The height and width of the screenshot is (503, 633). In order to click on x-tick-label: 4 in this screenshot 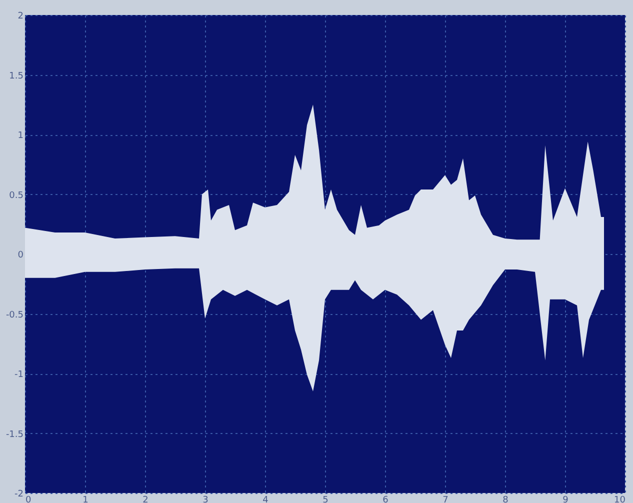, I will do `click(265, 499)`.